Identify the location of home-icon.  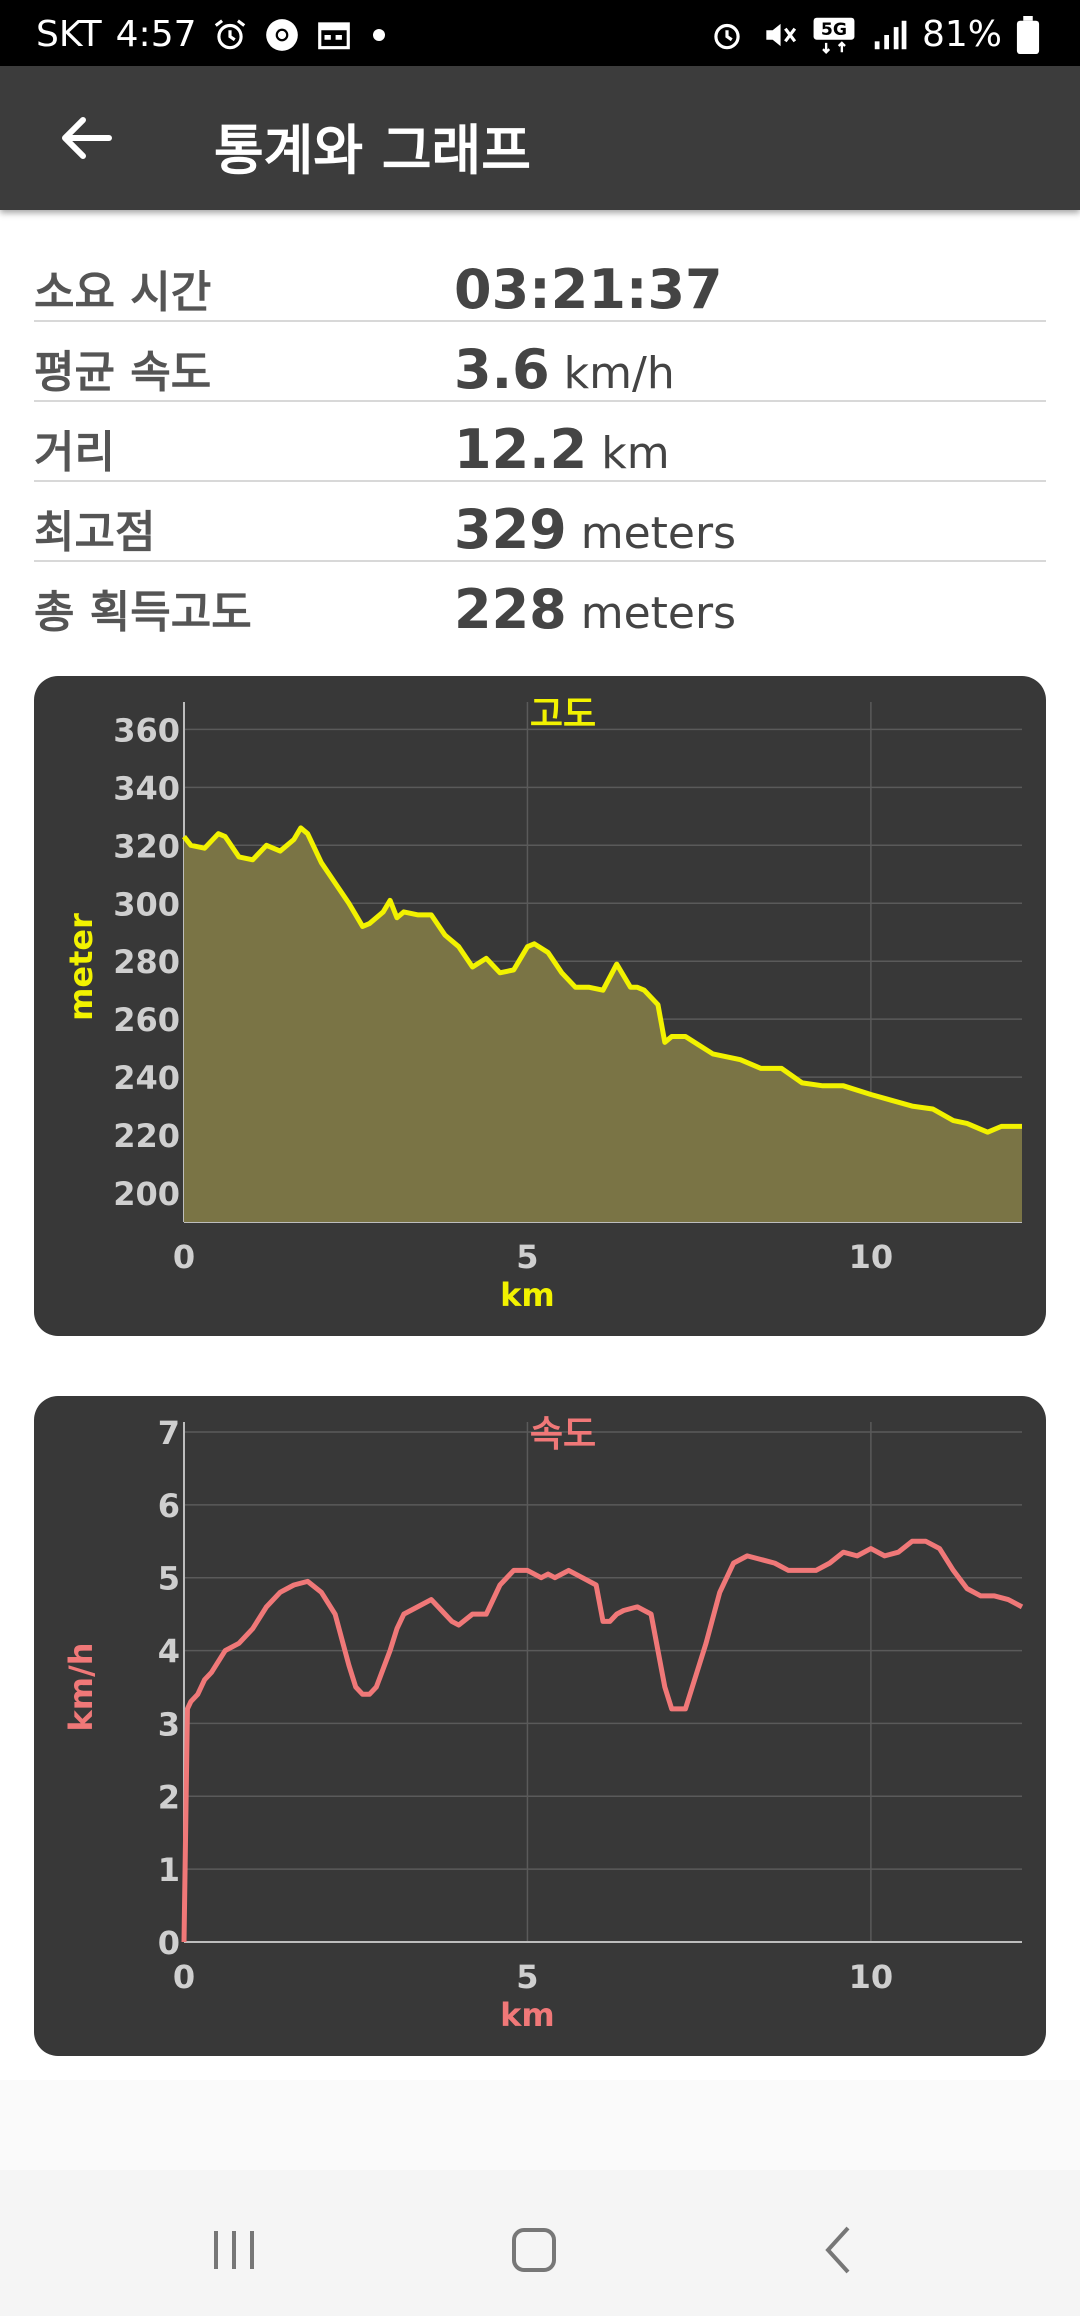
(534, 2250).